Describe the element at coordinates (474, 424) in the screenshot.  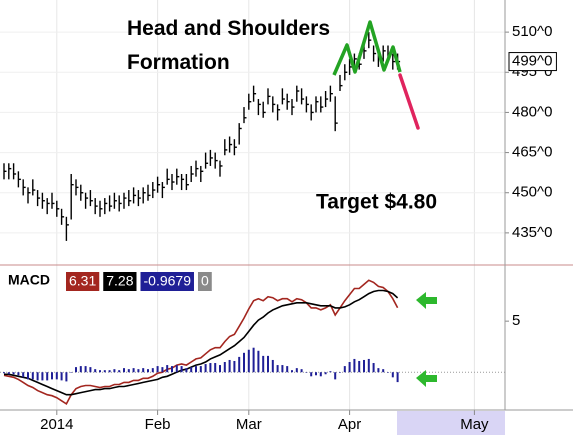
I see `x-tick-label: May` at that location.